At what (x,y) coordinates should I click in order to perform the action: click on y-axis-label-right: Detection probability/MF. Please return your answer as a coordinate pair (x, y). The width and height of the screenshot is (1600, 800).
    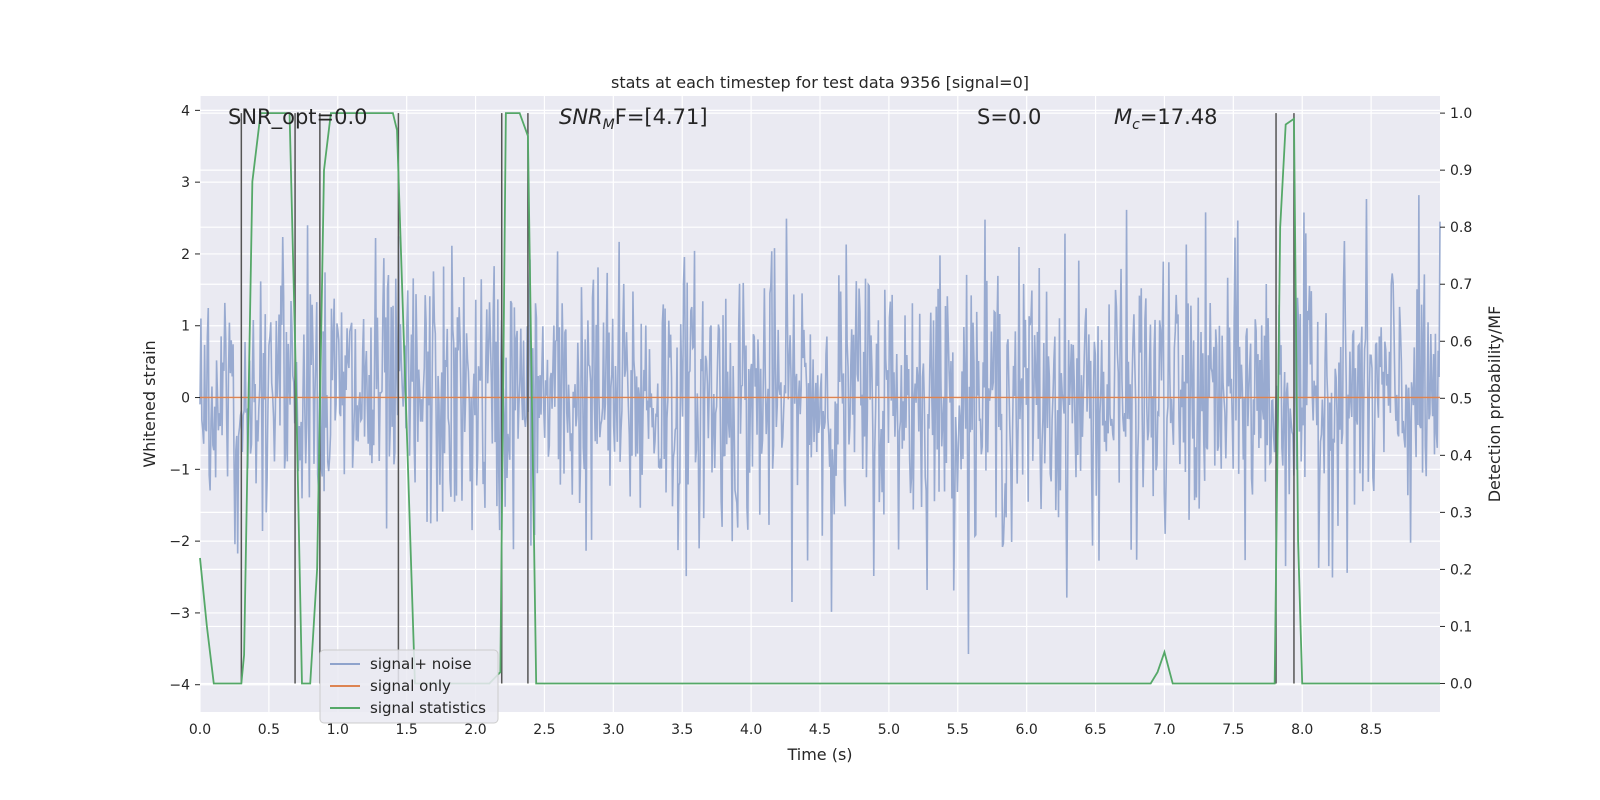
    Looking at the image, I should click on (1494, 404).